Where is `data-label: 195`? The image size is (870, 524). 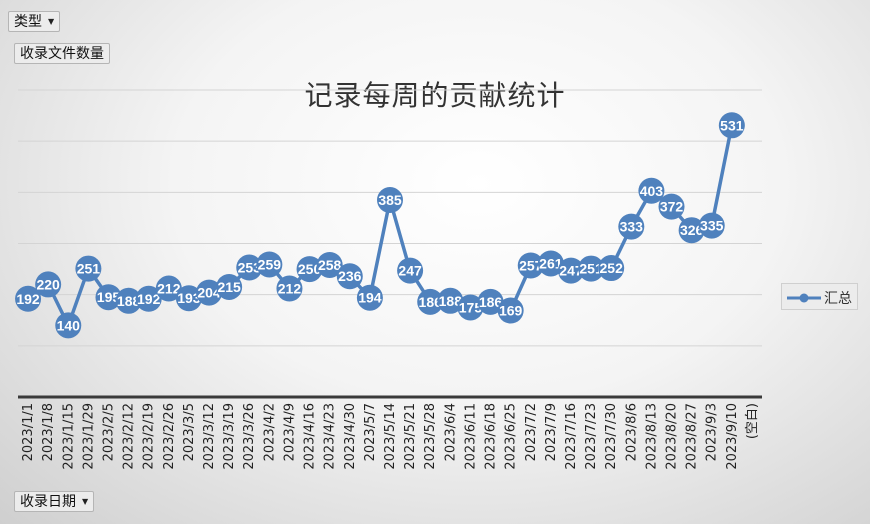
data-label: 195 is located at coordinates (109, 297).